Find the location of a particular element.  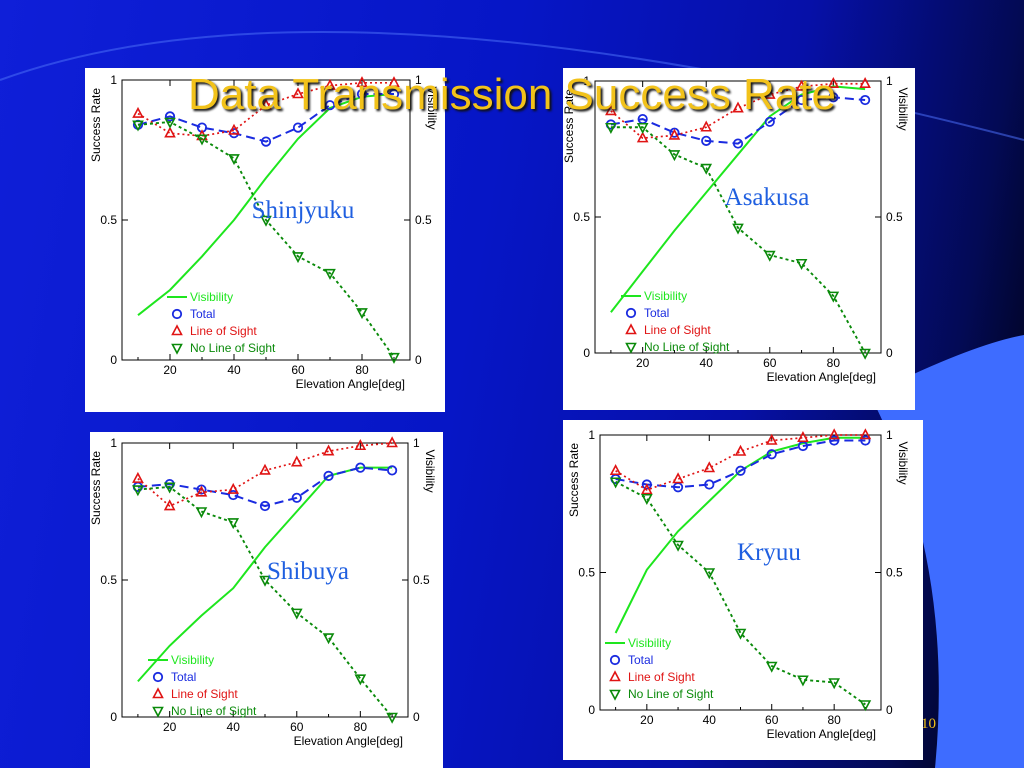

y-tick-label: 1 is located at coordinates (591, 435).